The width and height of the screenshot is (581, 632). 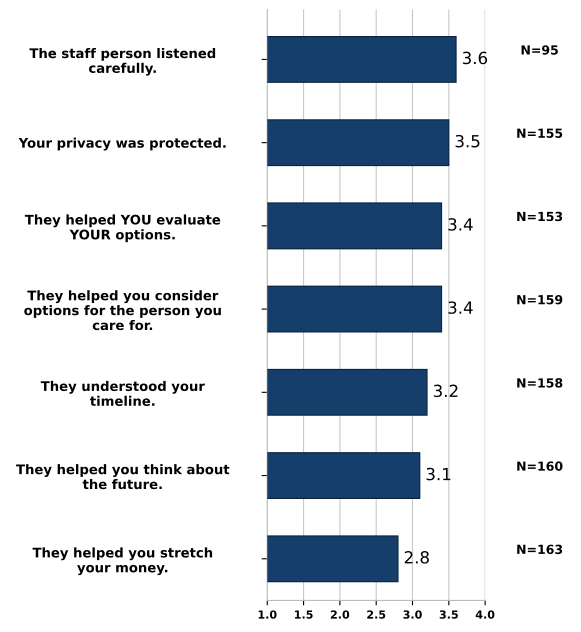 I want to click on y-tick-label: They helped YOU evaluate YOUR options., so click(x=122, y=228).